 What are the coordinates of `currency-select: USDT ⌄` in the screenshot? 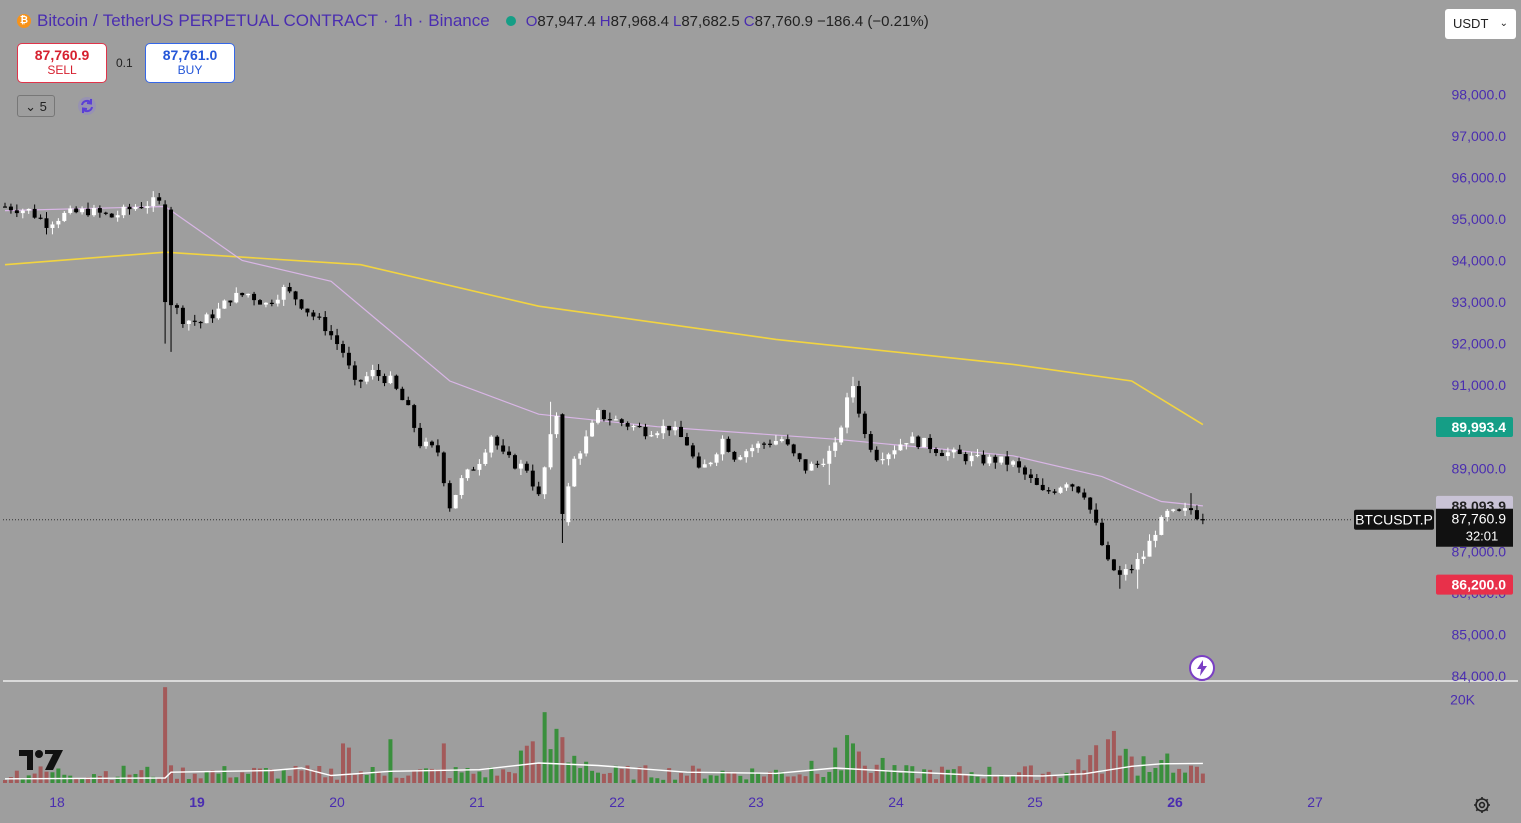 It's located at (1480, 24).